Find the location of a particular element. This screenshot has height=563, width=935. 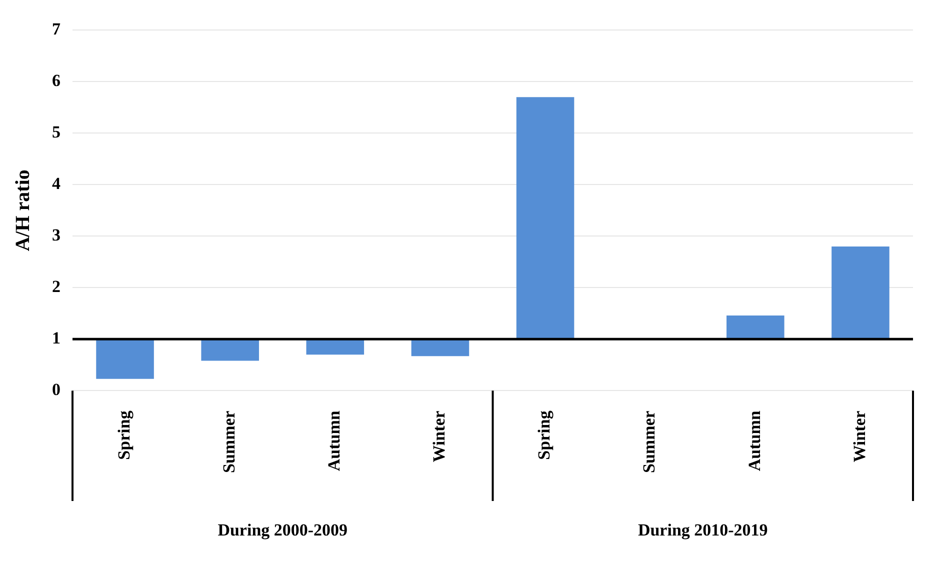

y-tick-label: 5 is located at coordinates (56, 132).